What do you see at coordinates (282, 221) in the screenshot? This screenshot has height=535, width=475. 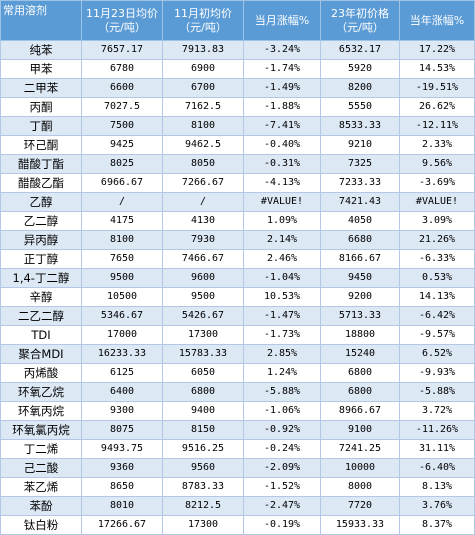 I see `month-change-cell: 1.09%` at bounding box center [282, 221].